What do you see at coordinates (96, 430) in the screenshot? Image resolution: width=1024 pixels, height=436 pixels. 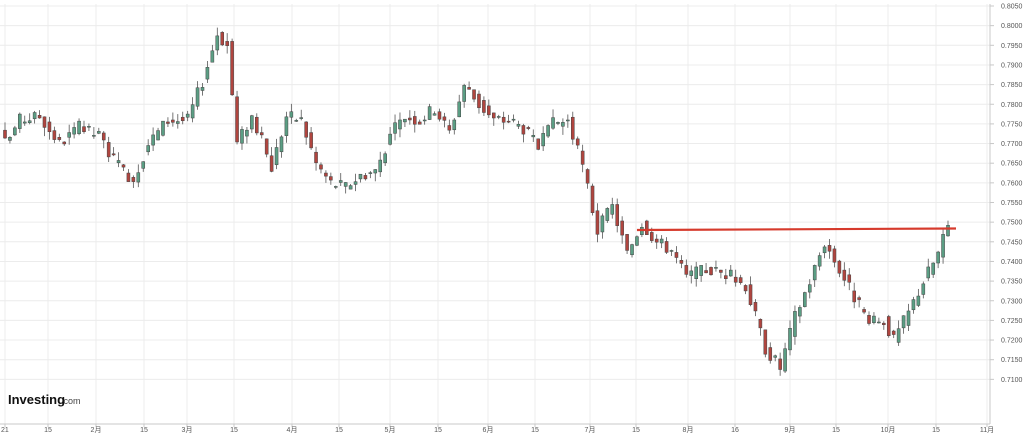 I see `x-tick-label: 2月` at bounding box center [96, 430].